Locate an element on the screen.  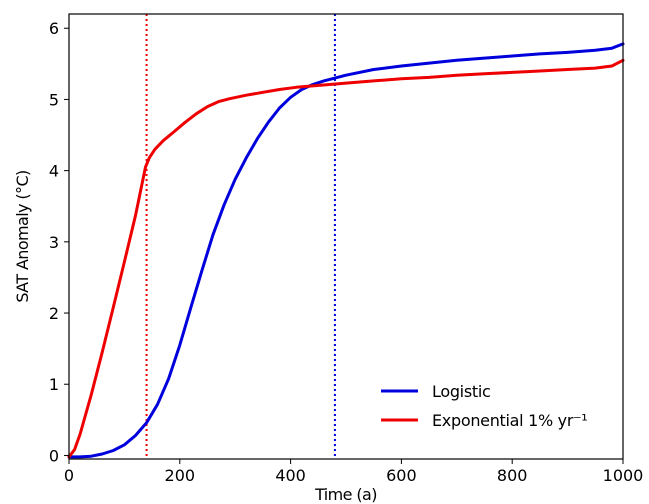
y-axis-label: SAT Anomaly (°C) is located at coordinates (22, 236).